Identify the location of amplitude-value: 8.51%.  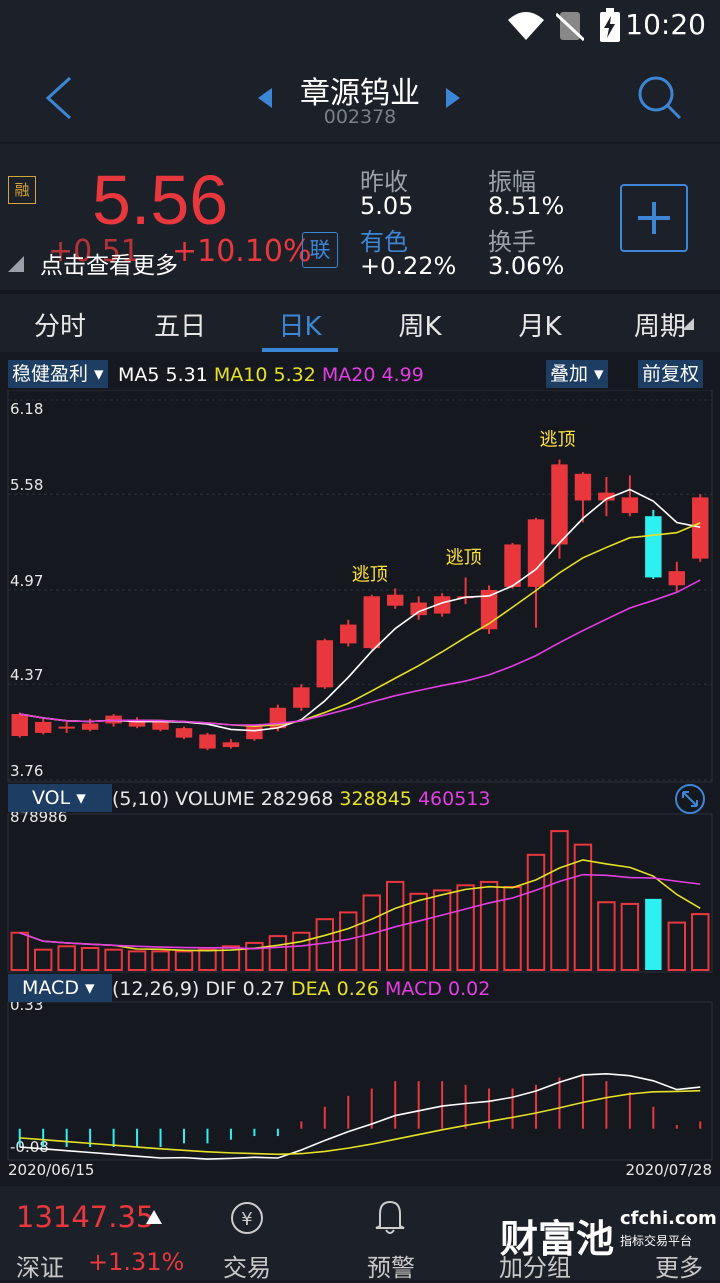
(526, 206).